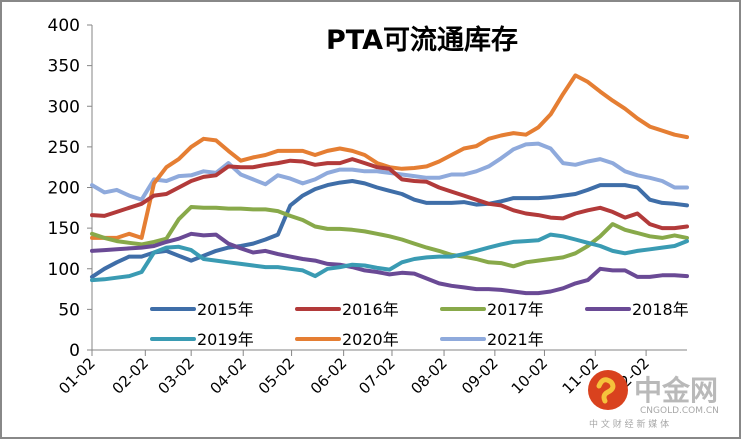  Describe the element at coordinates (389, 257) in the screenshot. I see `series-line-2019` at that location.